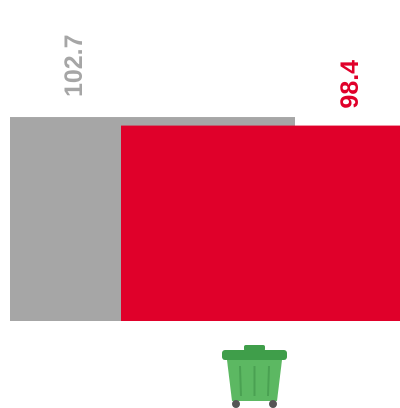 The height and width of the screenshot is (408, 400). What do you see at coordinates (350, 84) in the screenshot?
I see `value-label: 98.4` at bounding box center [350, 84].